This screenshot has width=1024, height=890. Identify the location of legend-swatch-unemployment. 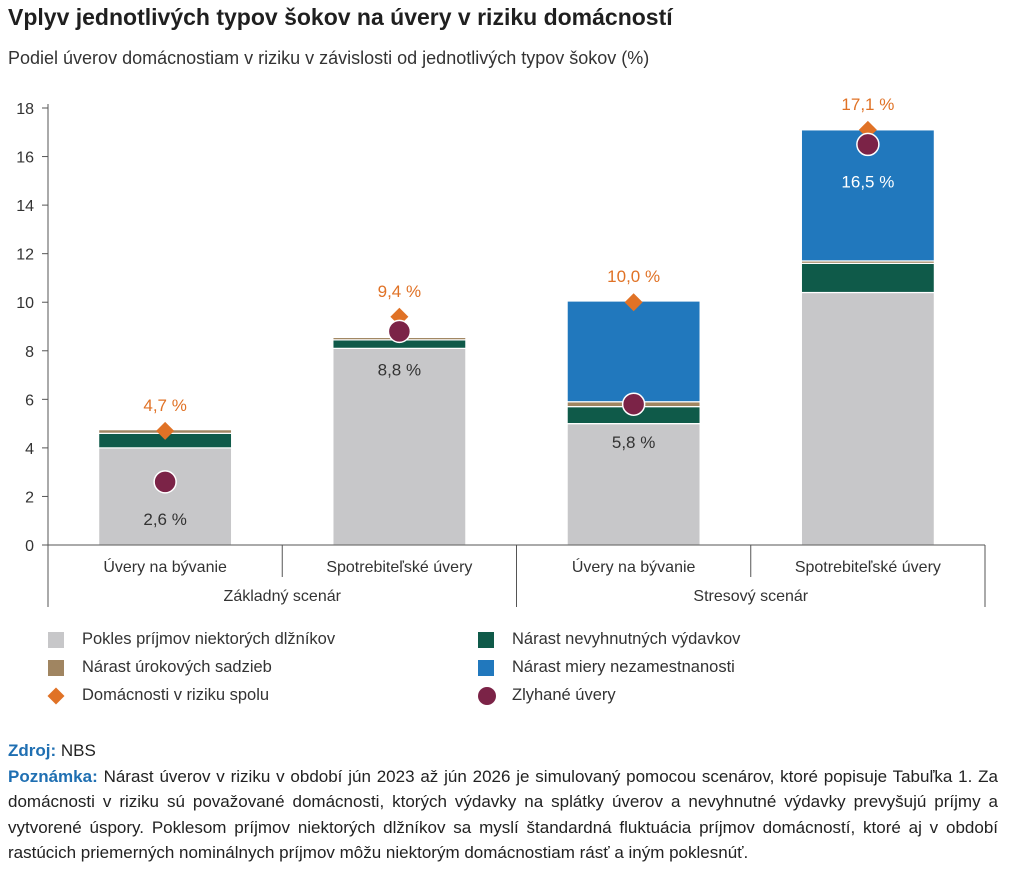
(486, 667).